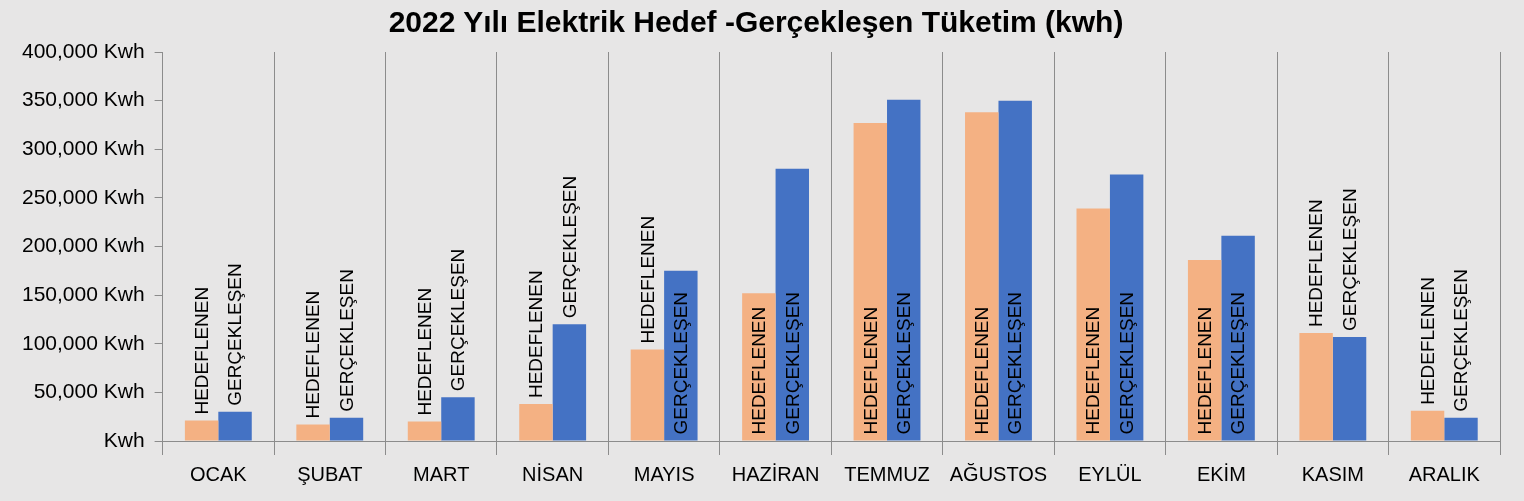 The image size is (1524, 501). I want to click on series-label: GERÇEKLEŞEN, so click(792, 363).